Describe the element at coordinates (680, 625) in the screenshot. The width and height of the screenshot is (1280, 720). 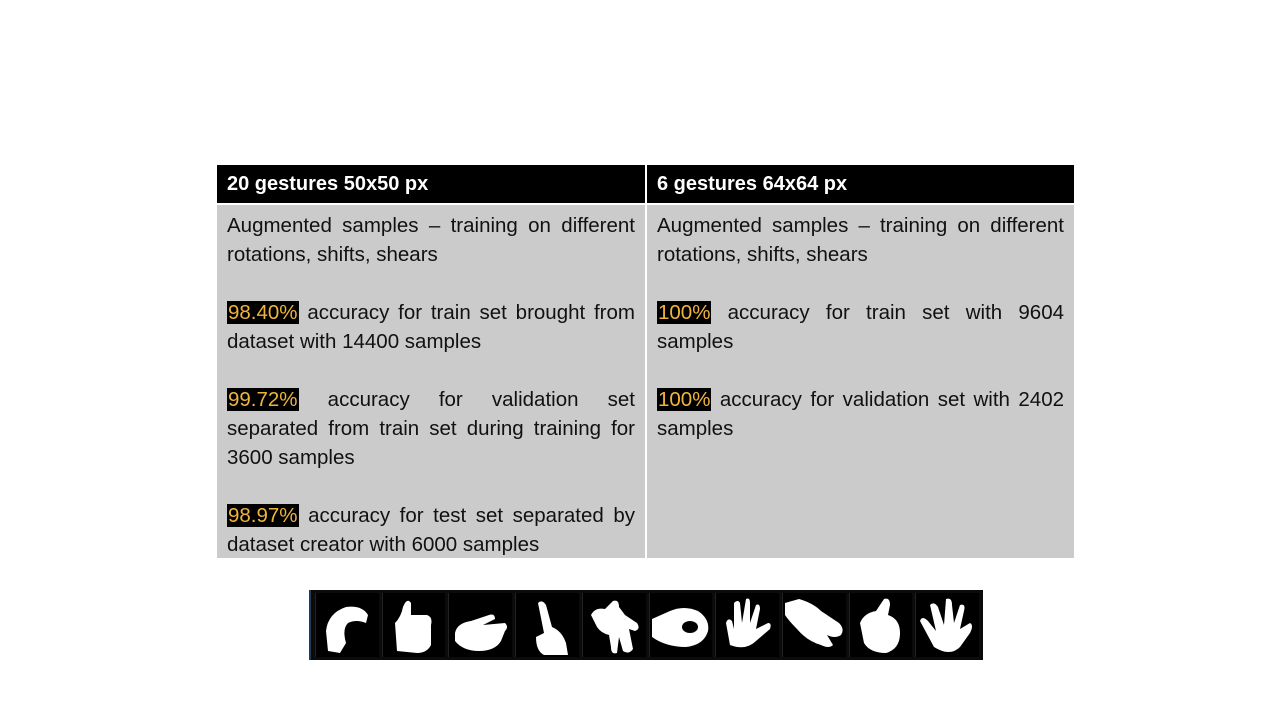
I see `hand-ok-icon` at that location.